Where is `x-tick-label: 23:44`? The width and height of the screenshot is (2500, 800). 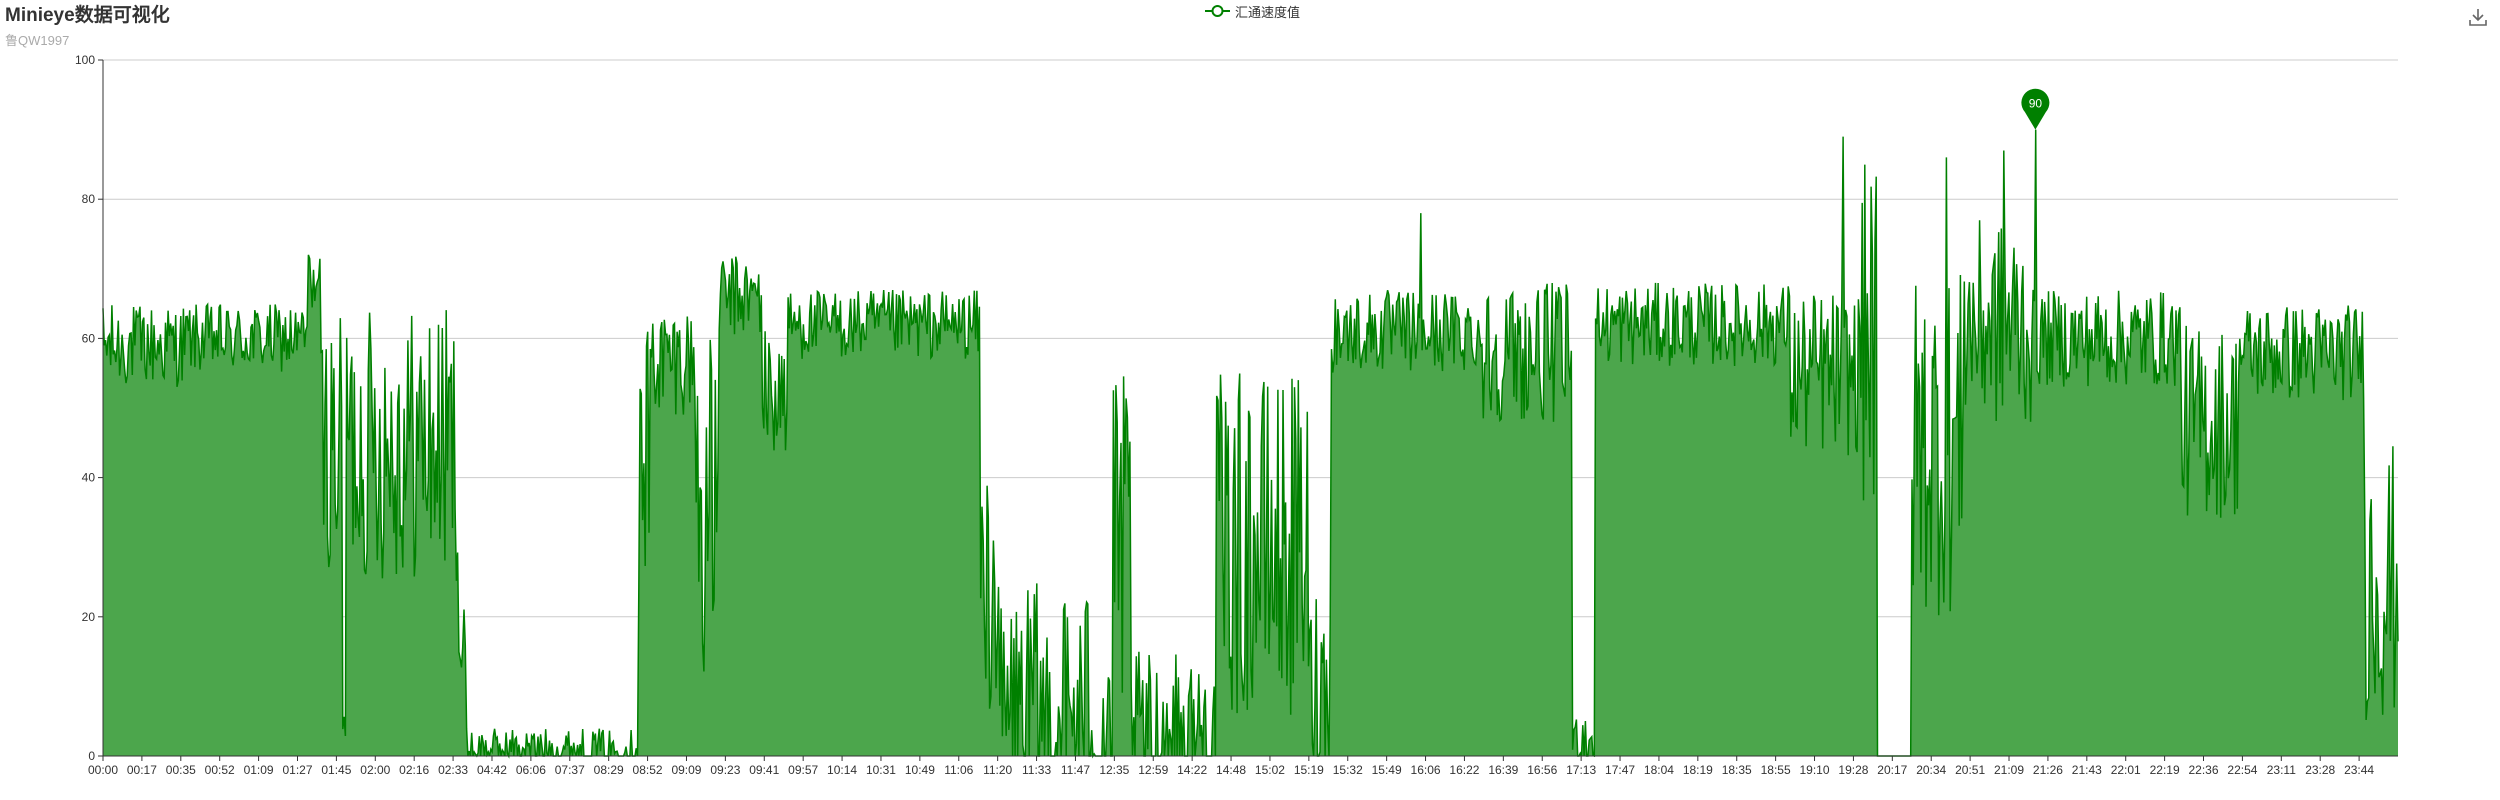
x-tick-label: 23:44 is located at coordinates (2359, 770).